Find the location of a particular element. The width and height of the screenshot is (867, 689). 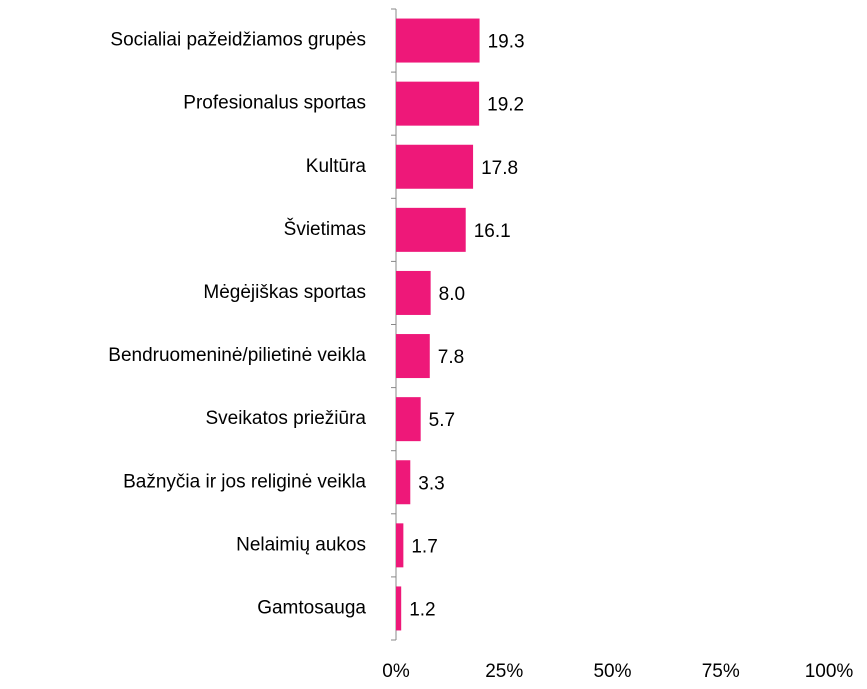

y-tick-label: Socialiai pažeidžiamos grupės is located at coordinates (238, 40).